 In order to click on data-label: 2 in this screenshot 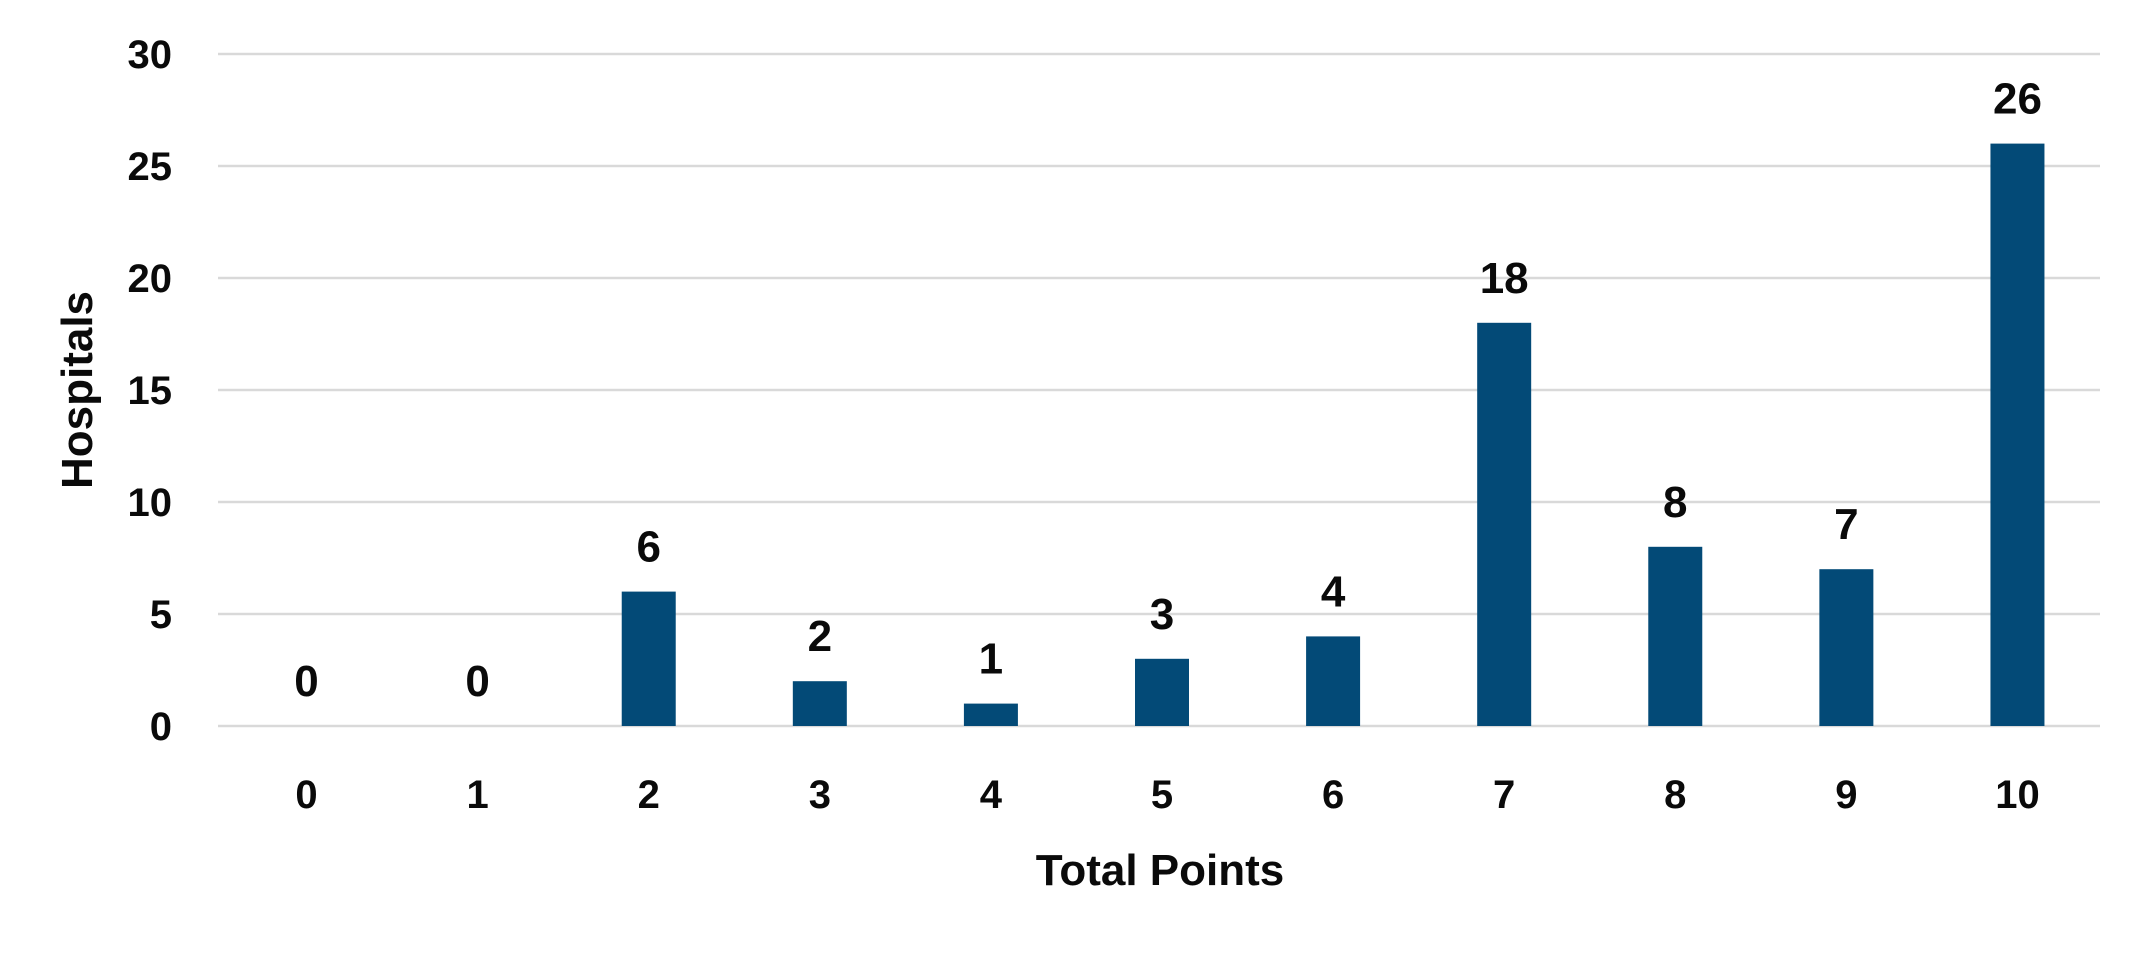, I will do `click(820, 636)`.